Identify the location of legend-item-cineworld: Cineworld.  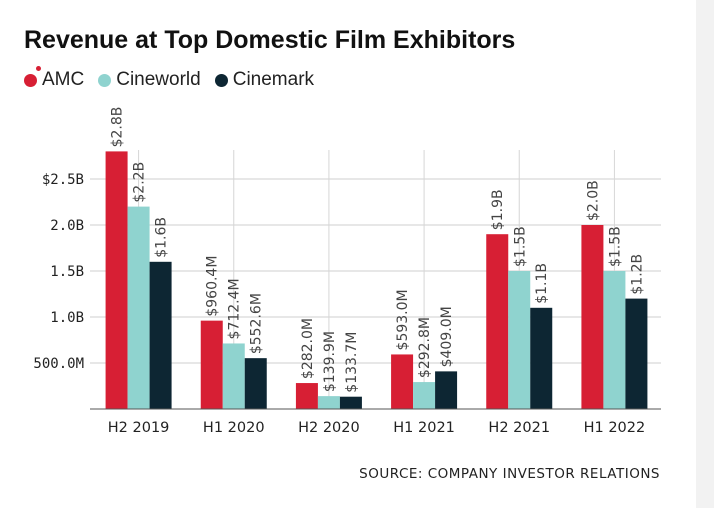
(149, 80).